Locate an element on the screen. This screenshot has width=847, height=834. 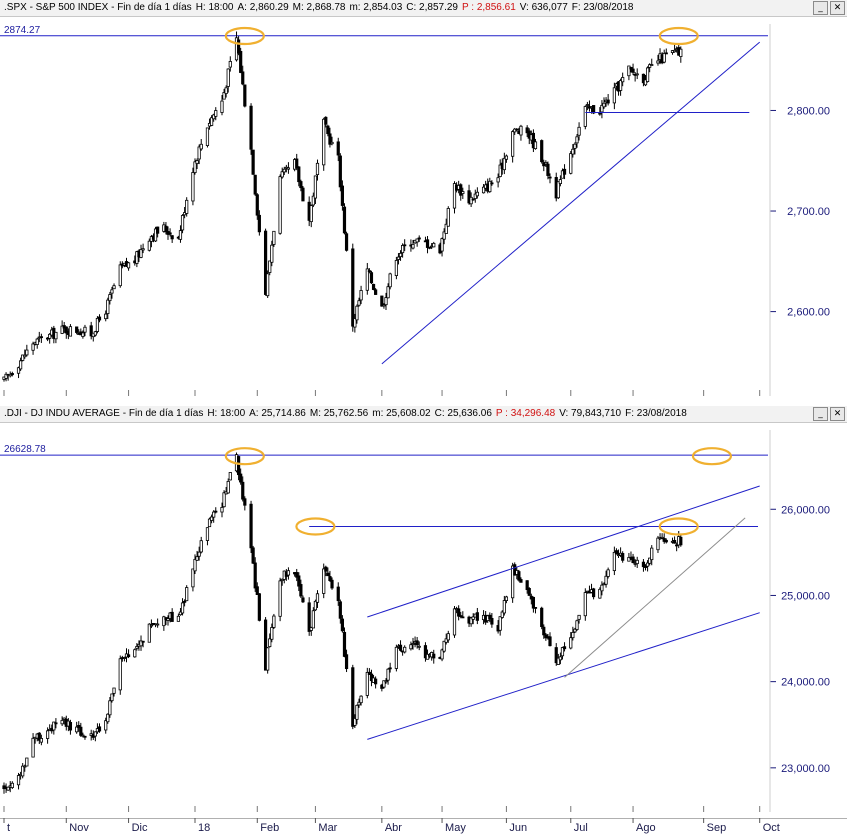
date-axis-label: Mar is located at coordinates (327, 828).